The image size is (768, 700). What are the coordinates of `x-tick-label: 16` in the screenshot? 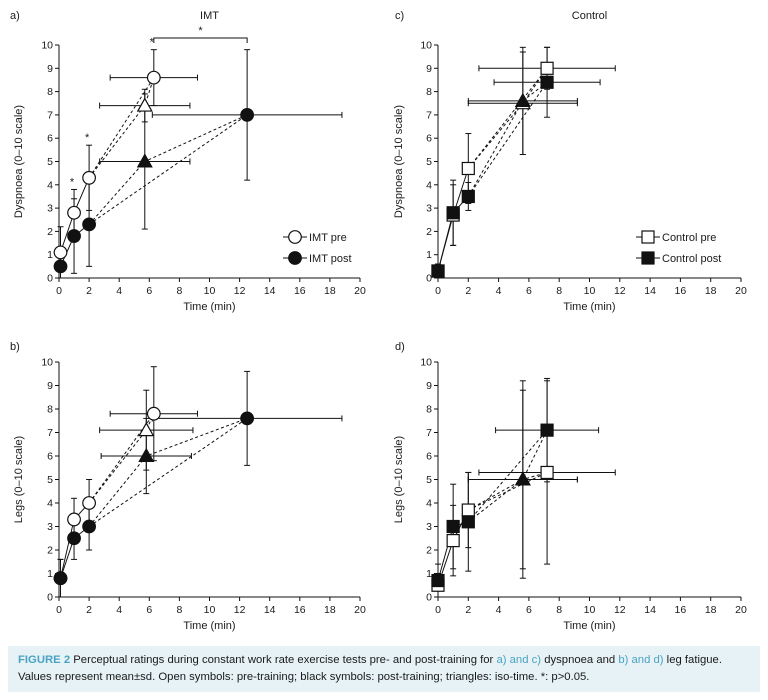 It's located at (300, 291).